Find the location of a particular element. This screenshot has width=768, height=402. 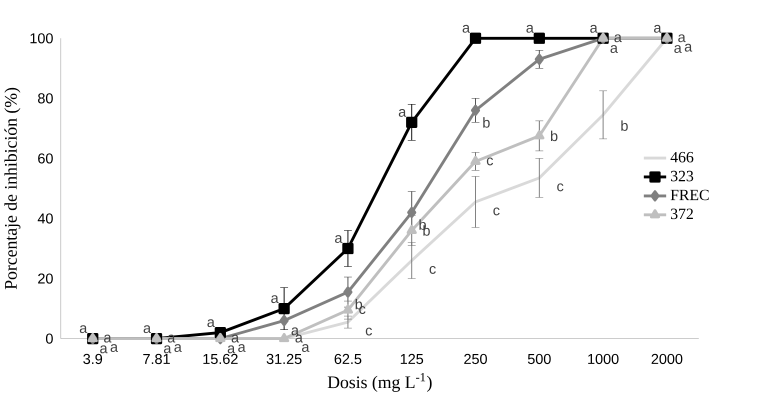

legend-label: FREC is located at coordinates (689, 194).